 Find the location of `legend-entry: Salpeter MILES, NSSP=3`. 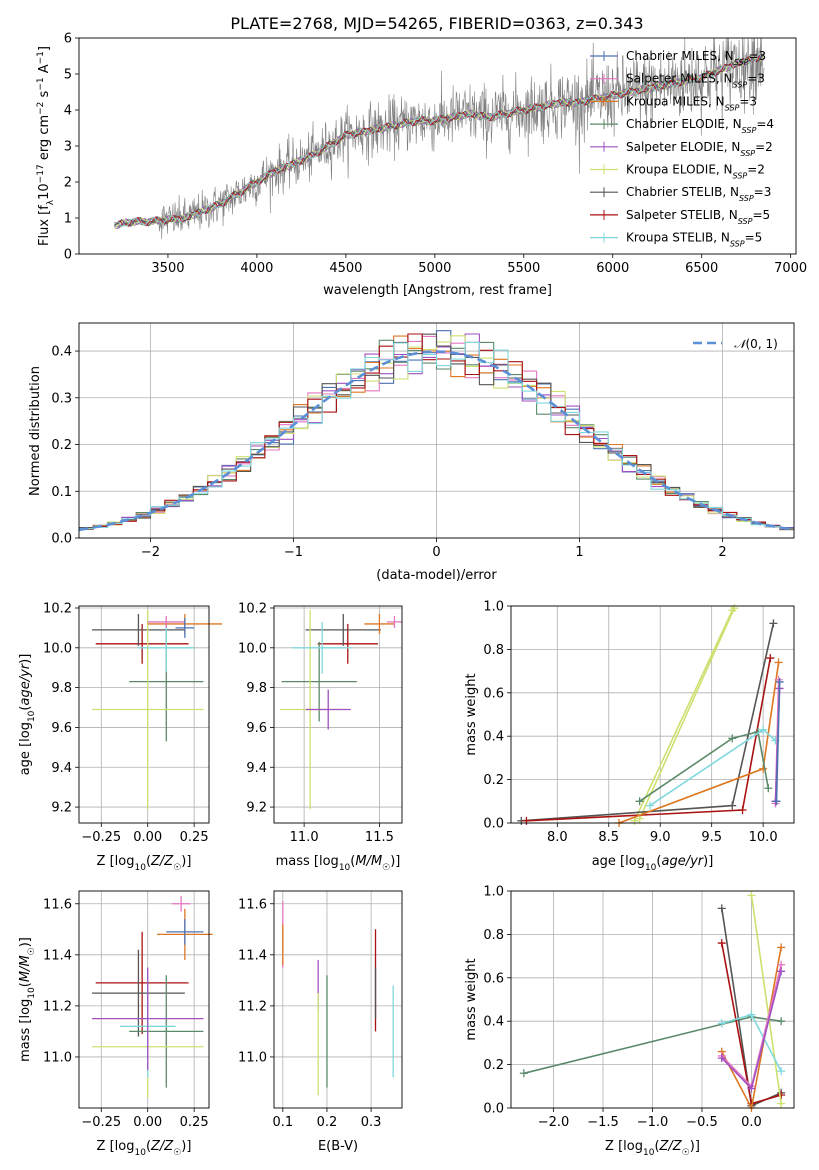

legend-entry: Salpeter MILES, NSSP=3 is located at coordinates (695, 81).